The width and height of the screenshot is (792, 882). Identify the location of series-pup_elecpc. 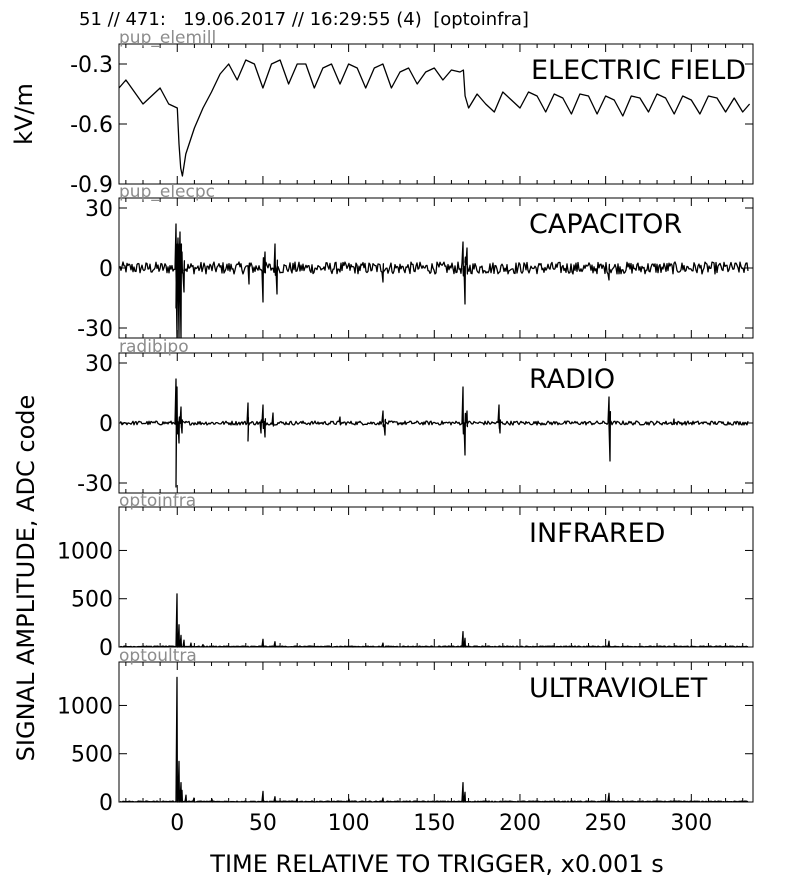
(434, 281).